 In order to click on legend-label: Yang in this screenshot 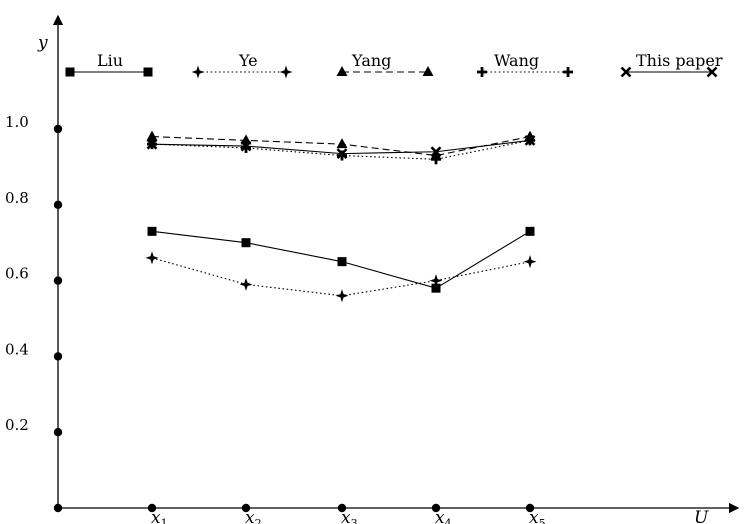, I will do `click(371, 60)`.